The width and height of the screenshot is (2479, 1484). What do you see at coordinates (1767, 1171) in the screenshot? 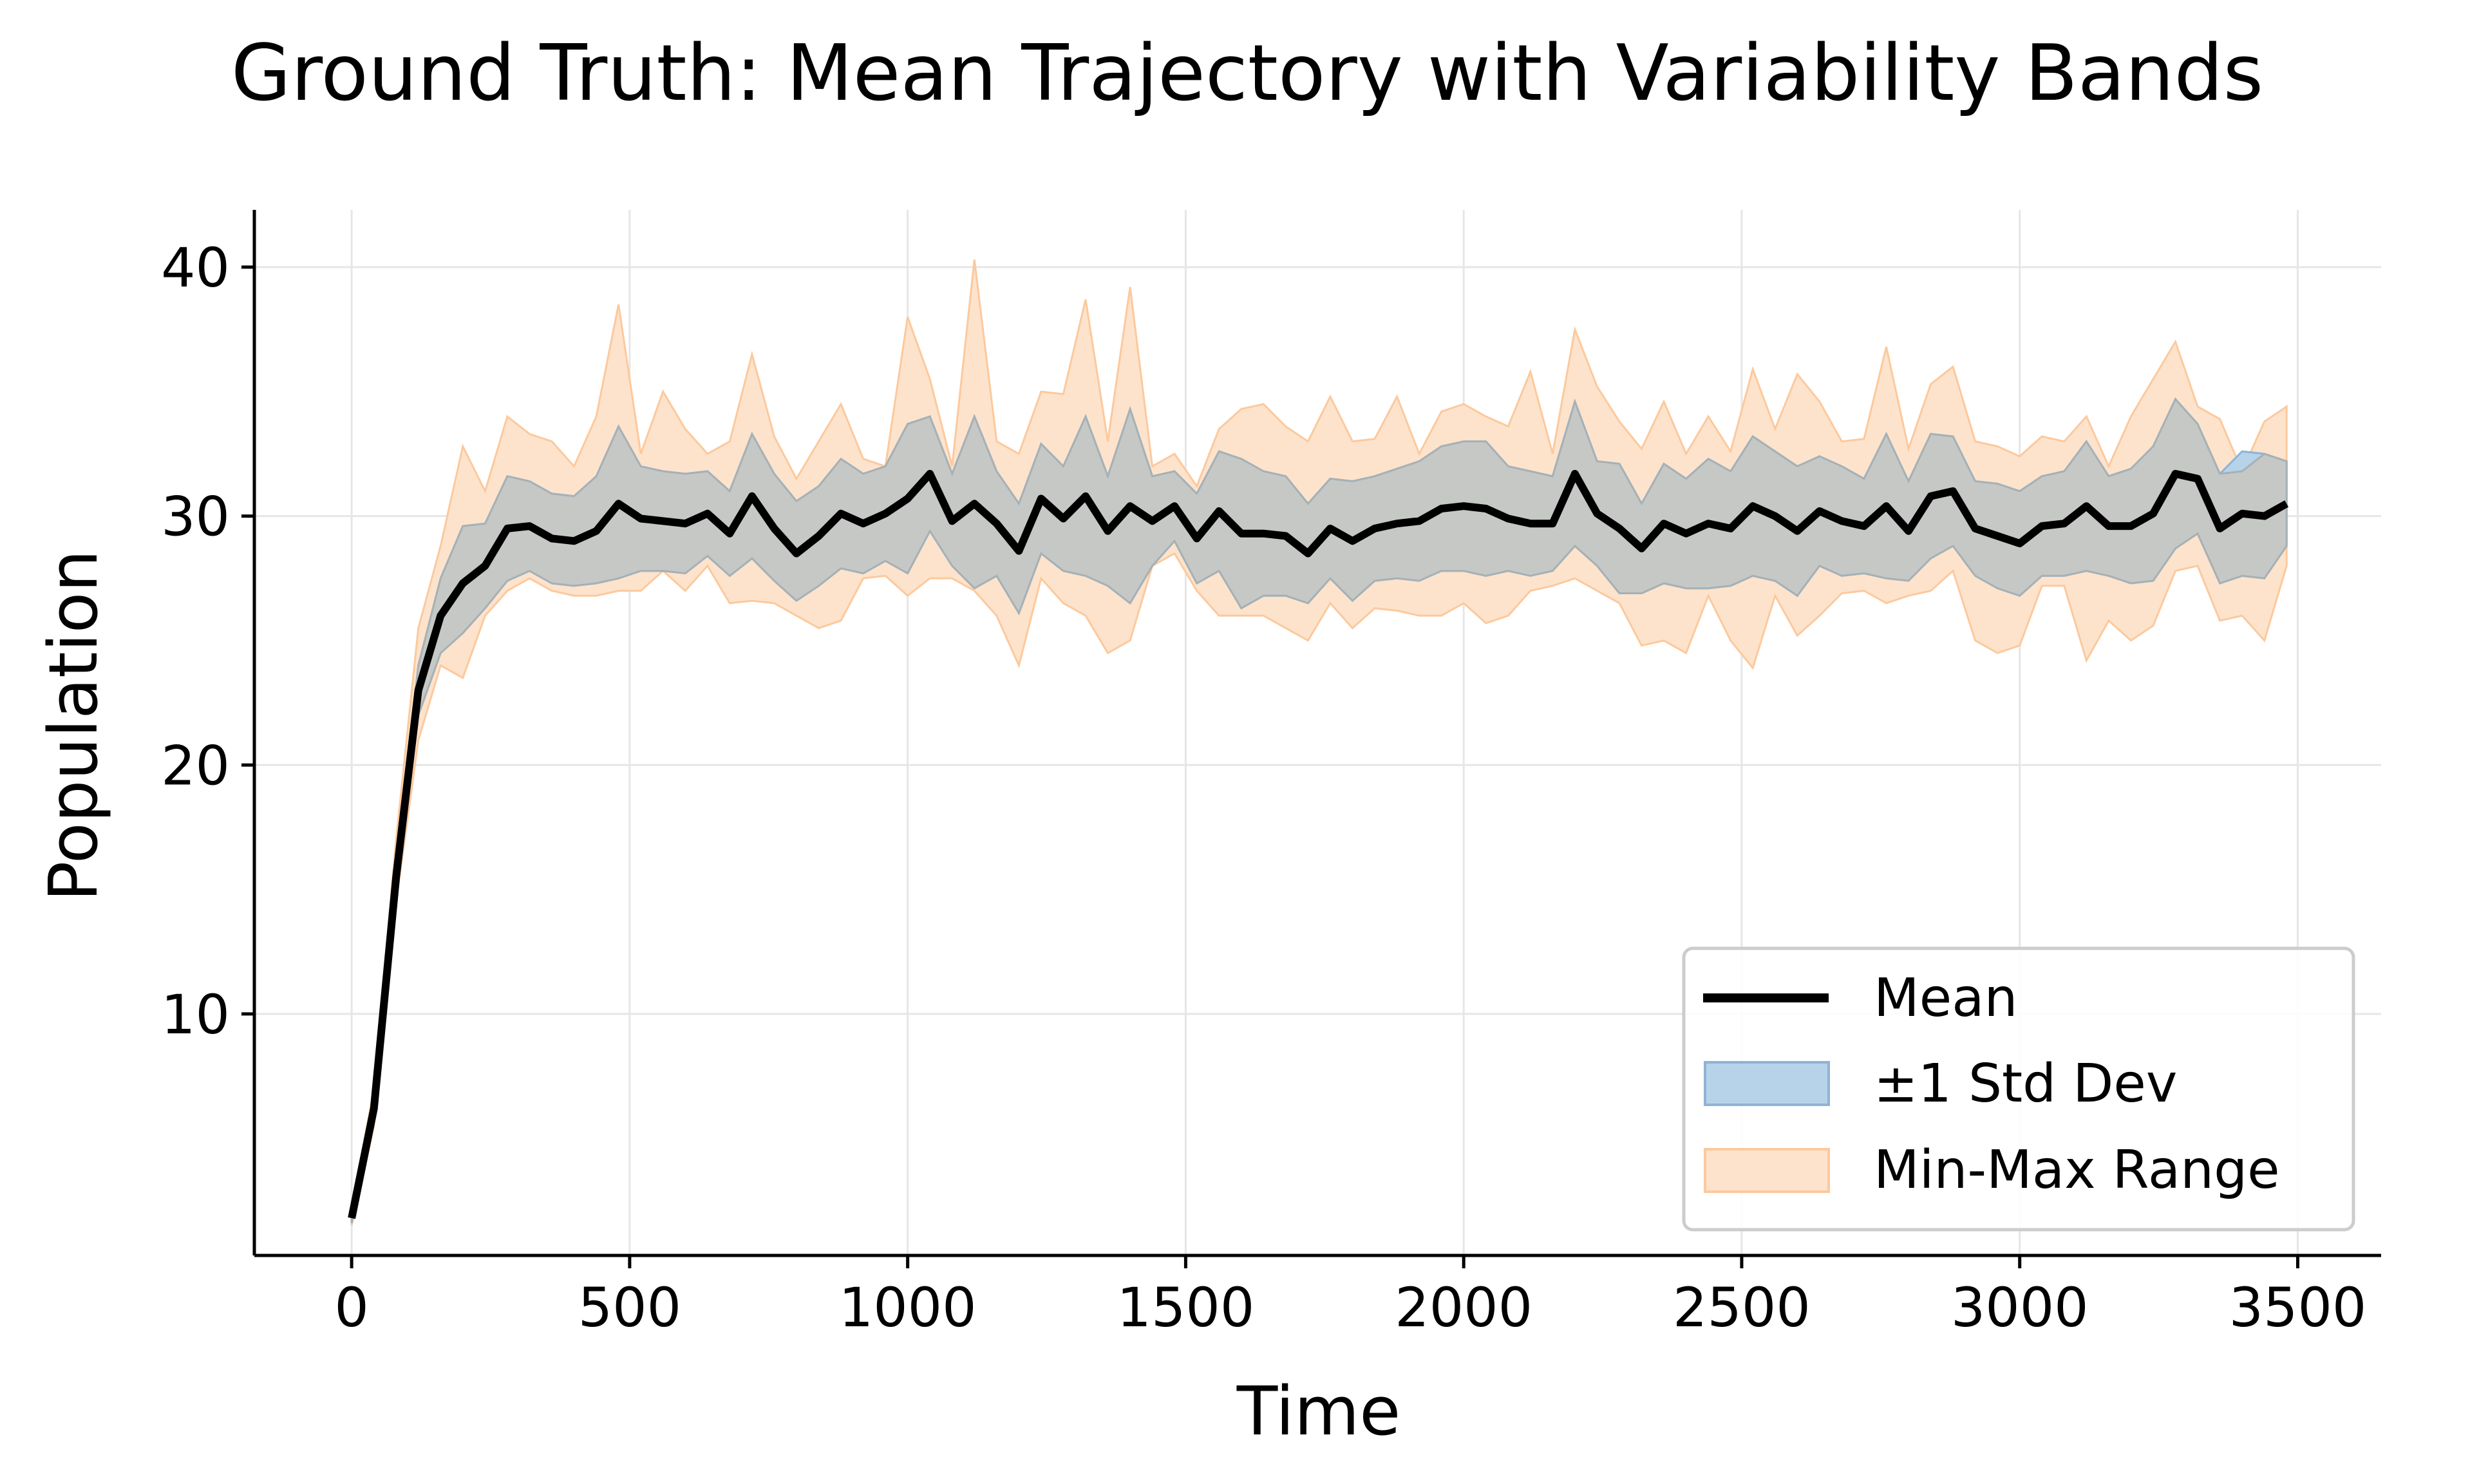
I see `legend-range-swatch` at bounding box center [1767, 1171].